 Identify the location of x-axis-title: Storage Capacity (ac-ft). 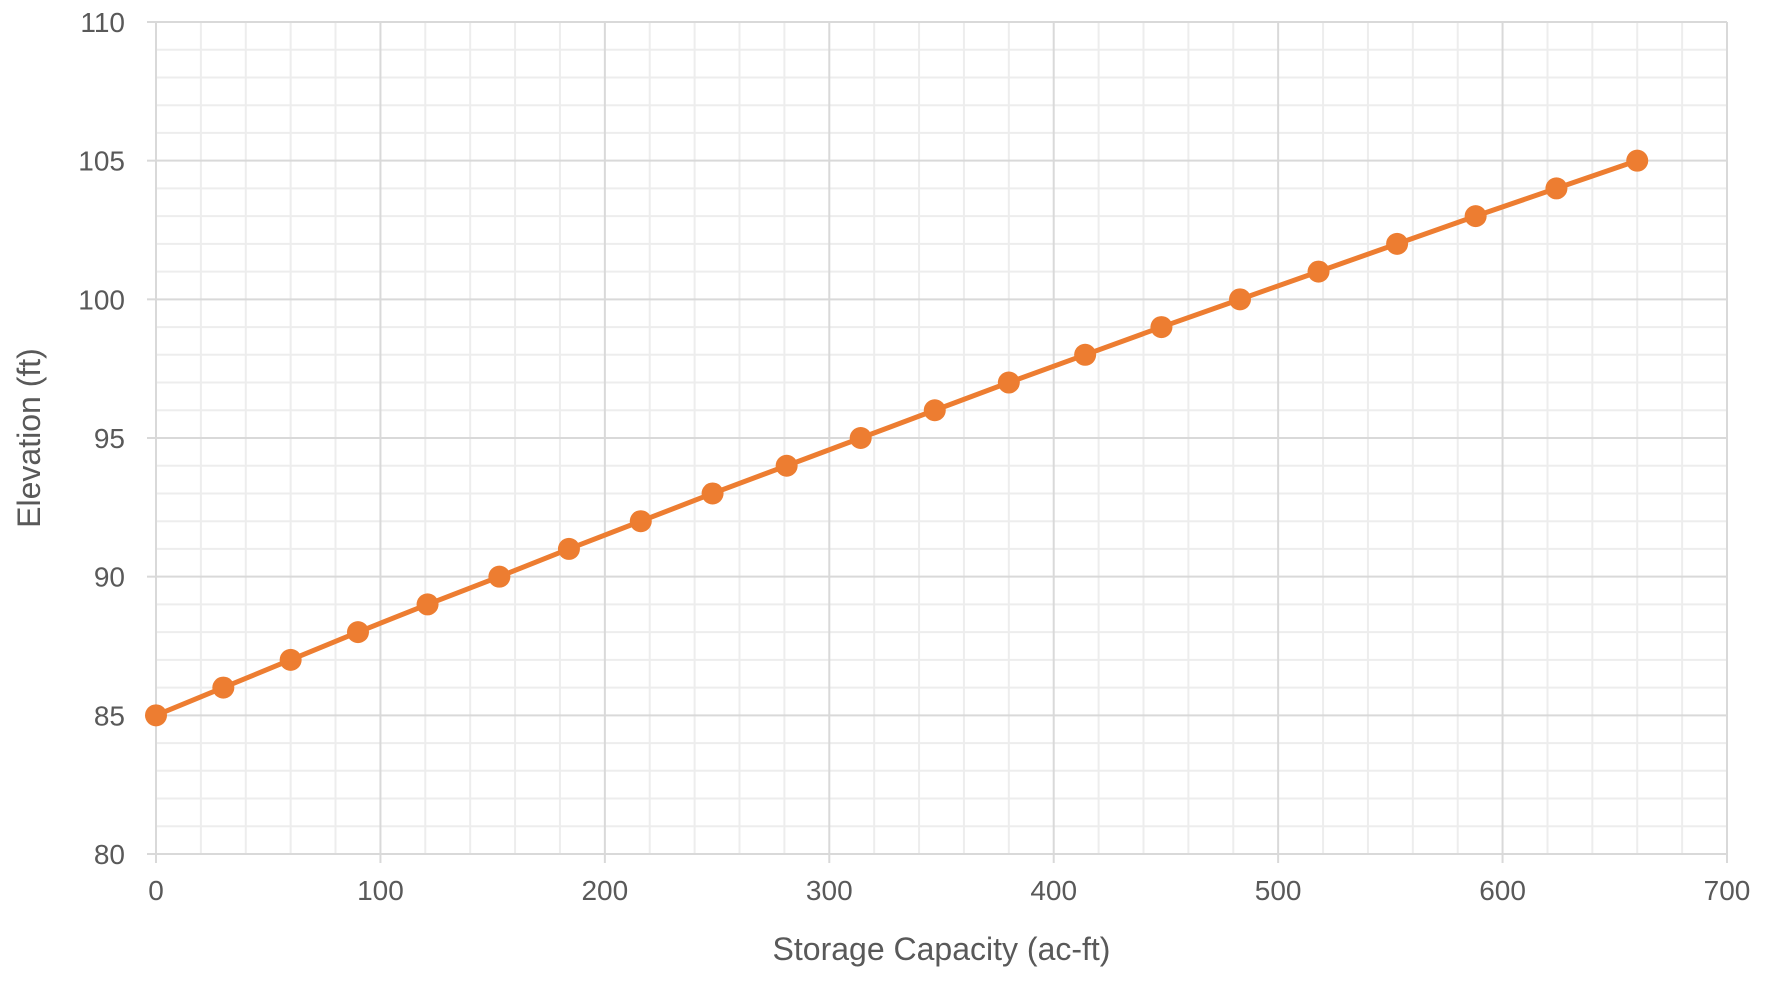
(942, 949).